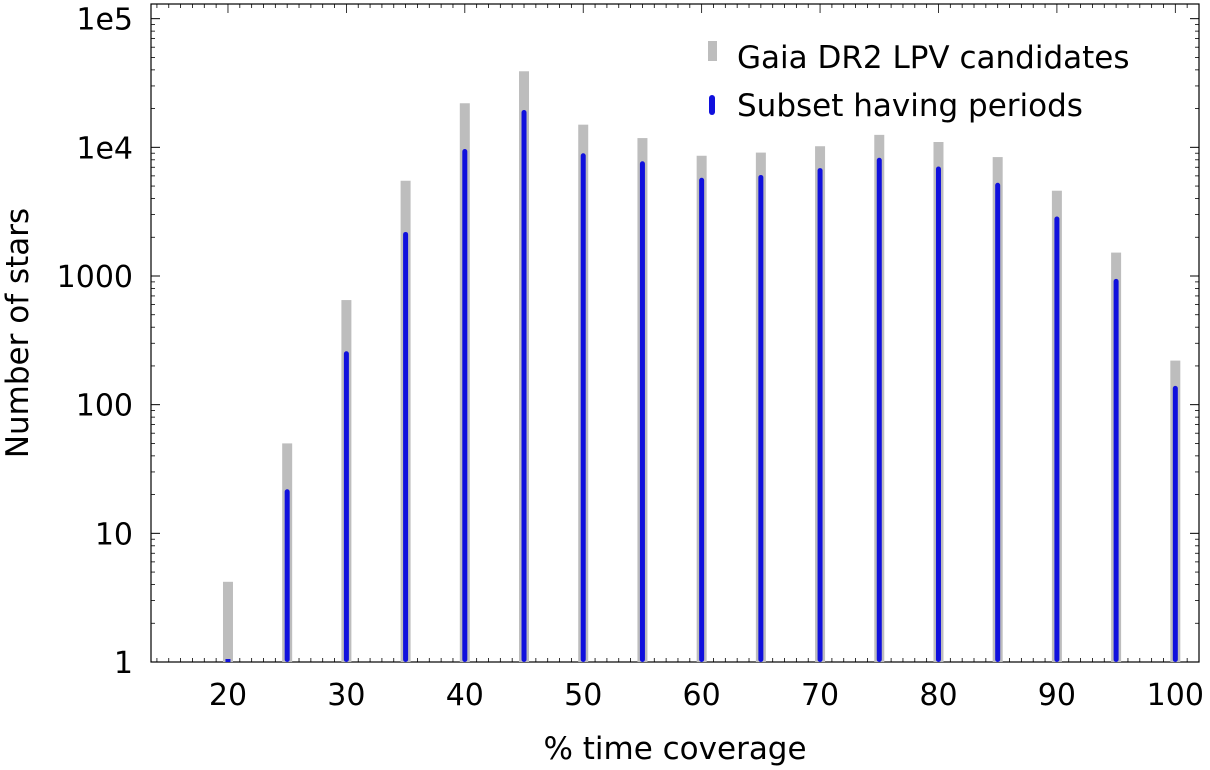 Image resolution: width=1210 pixels, height=770 pixels. Describe the element at coordinates (674, 749) in the screenshot. I see `x-axis-label: % time coverage` at that location.